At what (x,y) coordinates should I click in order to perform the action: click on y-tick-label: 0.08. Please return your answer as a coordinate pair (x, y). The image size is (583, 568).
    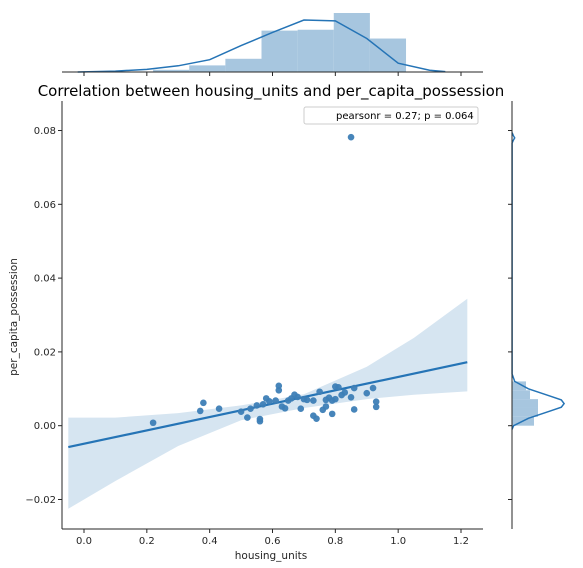
    Looking at the image, I should click on (45, 131).